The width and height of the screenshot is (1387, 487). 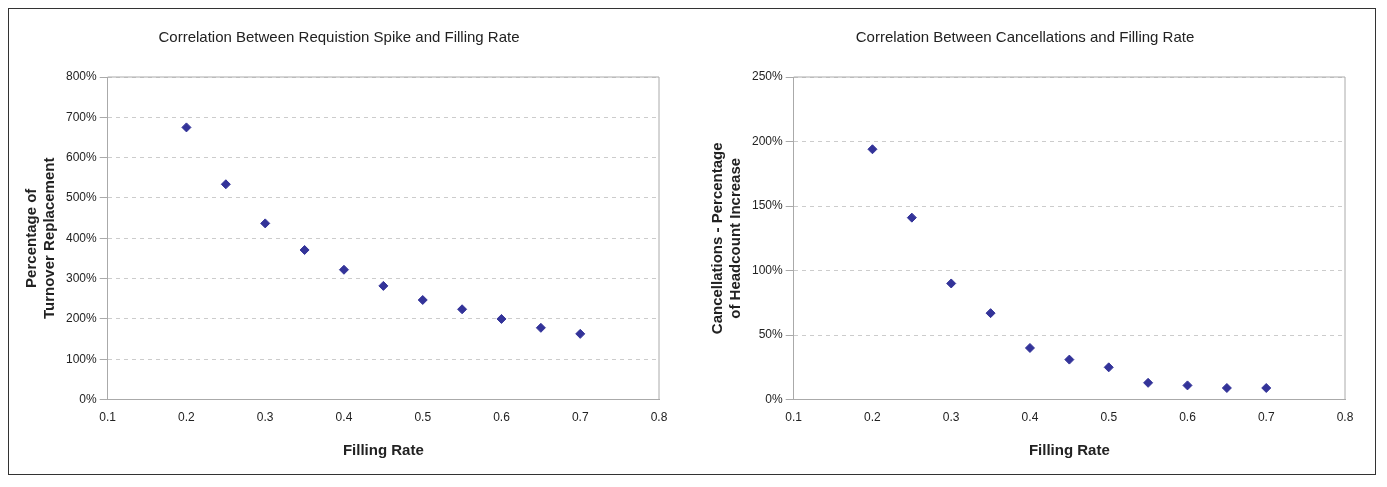 I want to click on y-tick-label: 700%, so click(x=81, y=116).